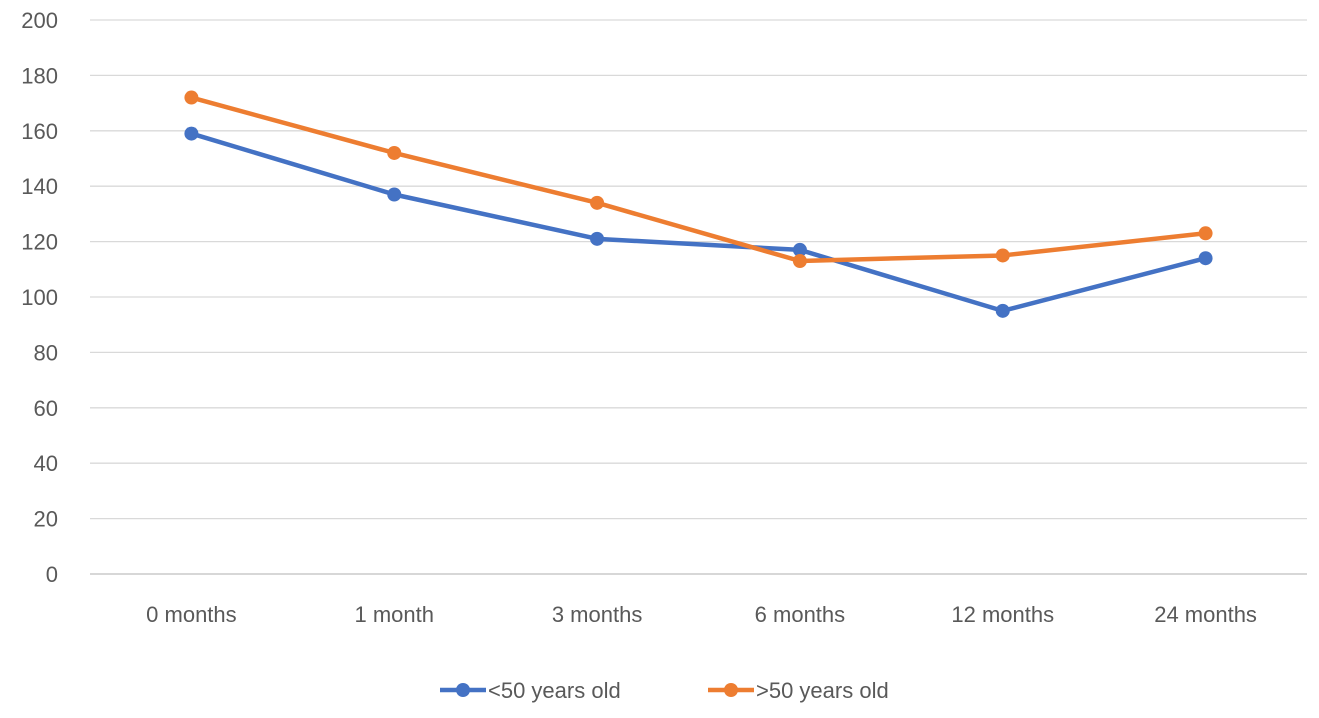 Image resolution: width=1319 pixels, height=718 pixels. What do you see at coordinates (52, 574) in the screenshot?
I see `y-tick-label: 0` at bounding box center [52, 574].